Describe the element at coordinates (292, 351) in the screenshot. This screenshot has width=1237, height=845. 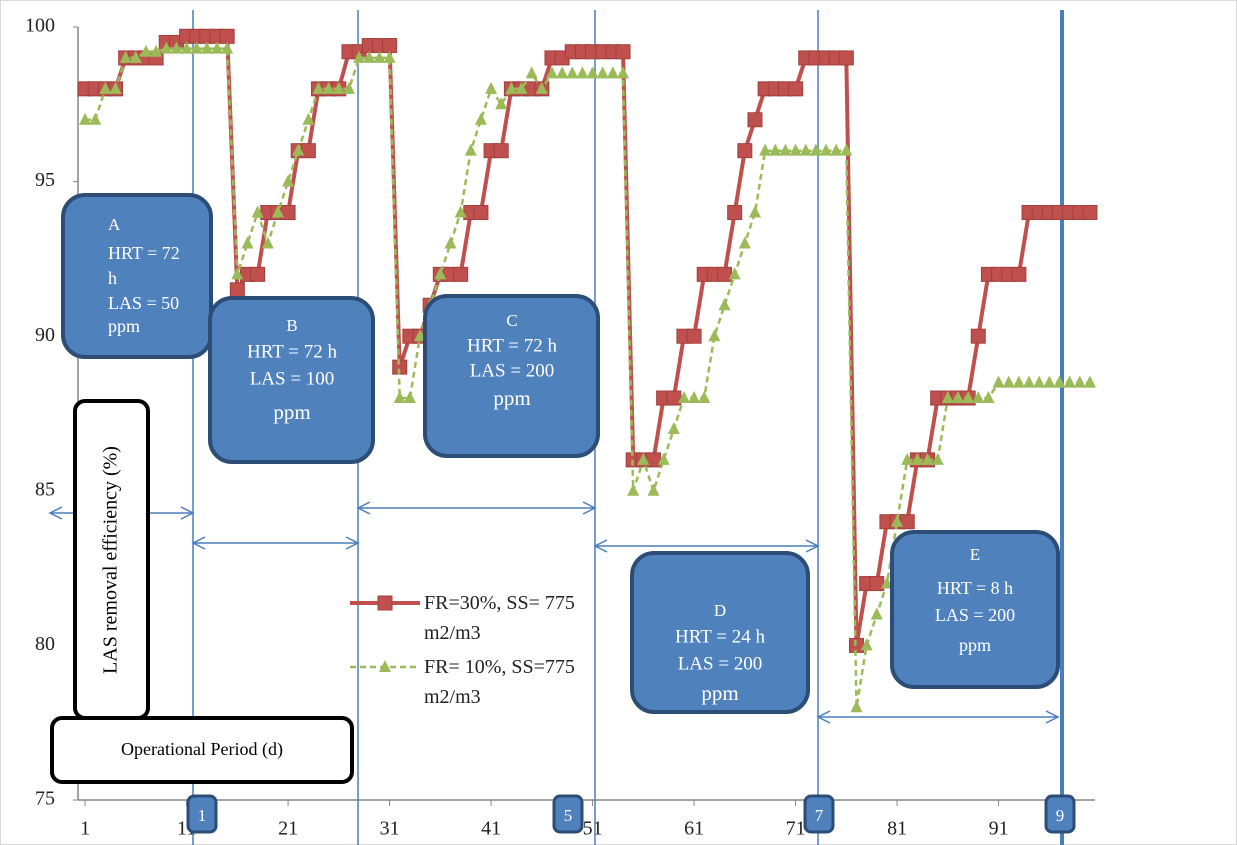
I see `phase-text: HRT = 72 h` at that location.